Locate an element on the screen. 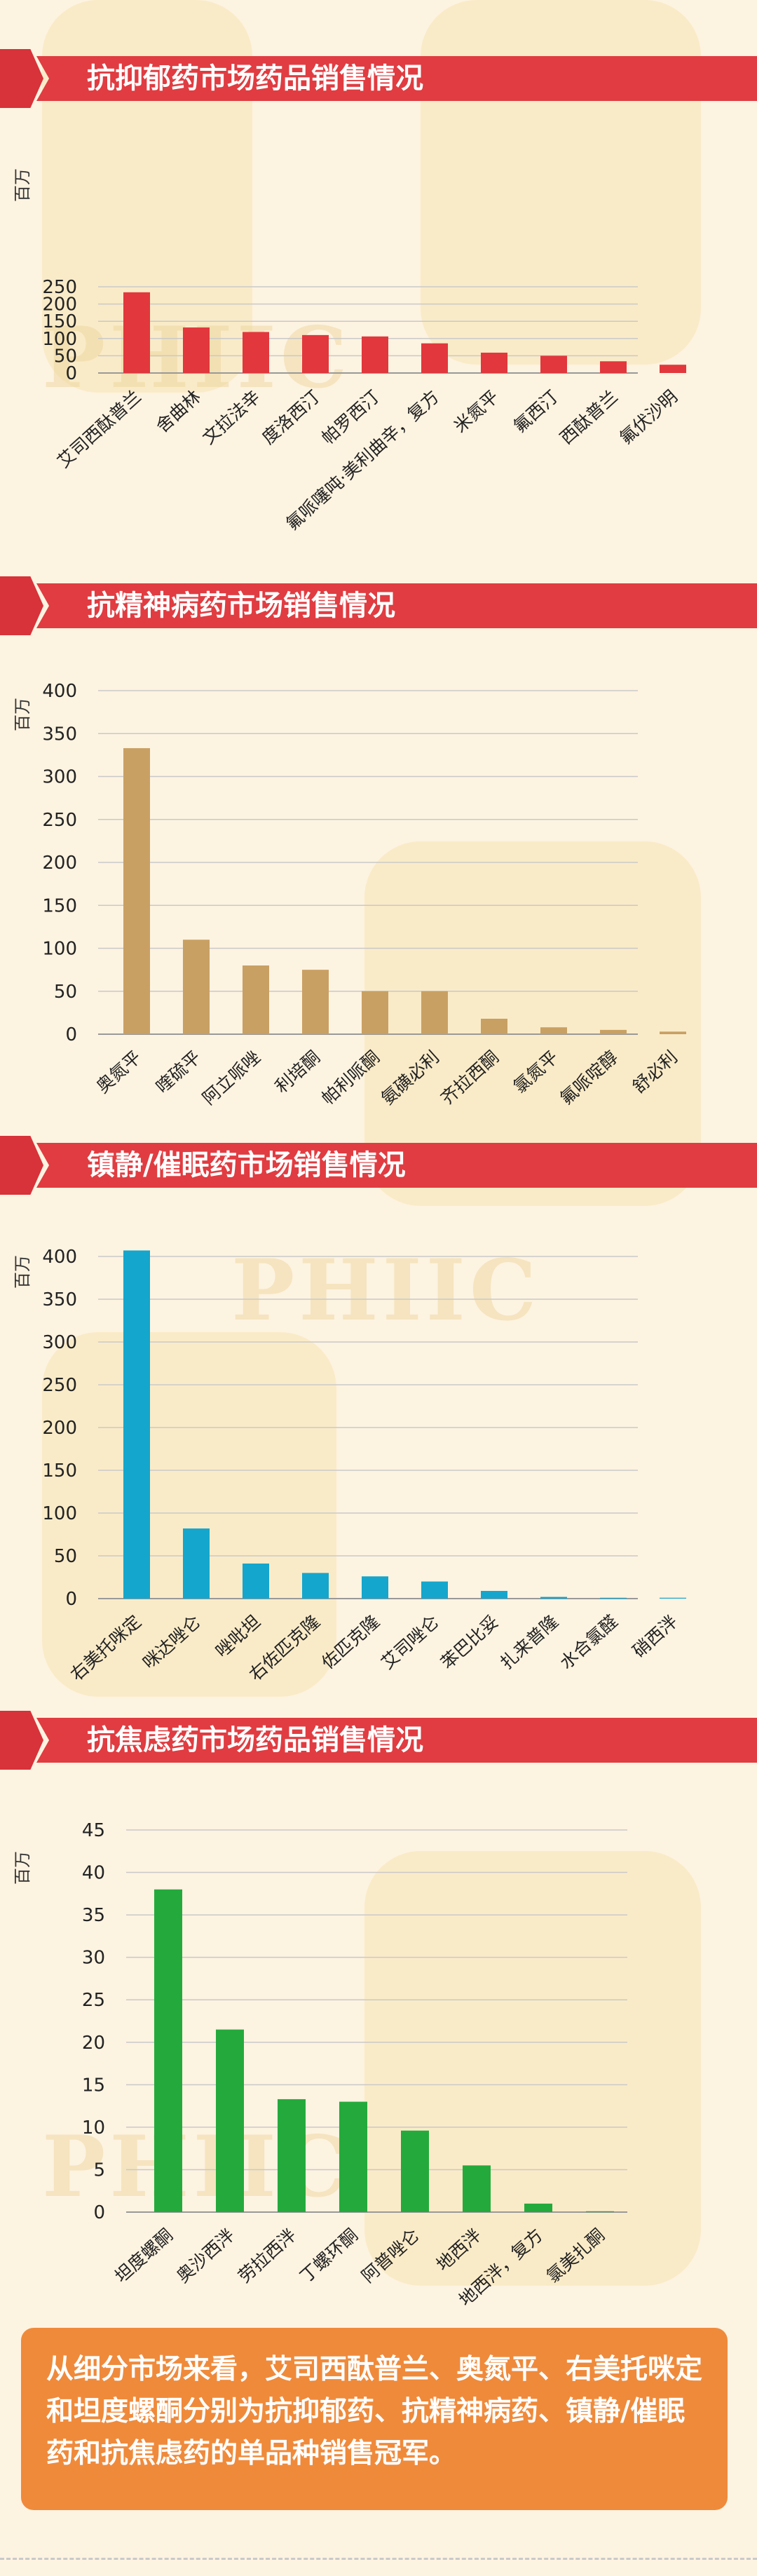  x-category-label: 地西泮 is located at coordinates (458, 2250).